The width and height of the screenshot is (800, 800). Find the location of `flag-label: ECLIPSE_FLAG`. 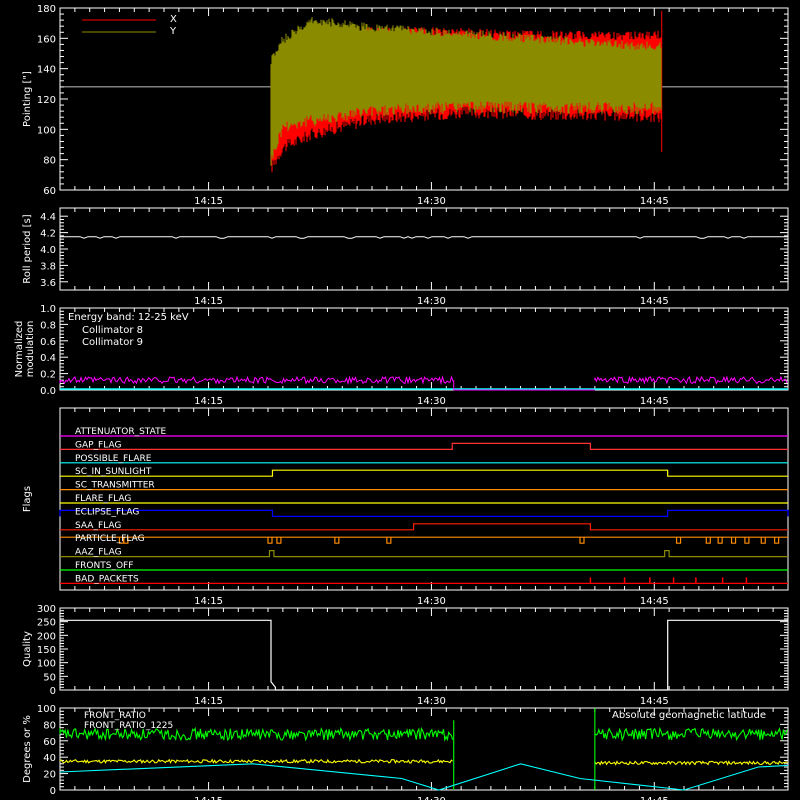

flag-label: ECLIPSE_FLAG is located at coordinates (107, 512).